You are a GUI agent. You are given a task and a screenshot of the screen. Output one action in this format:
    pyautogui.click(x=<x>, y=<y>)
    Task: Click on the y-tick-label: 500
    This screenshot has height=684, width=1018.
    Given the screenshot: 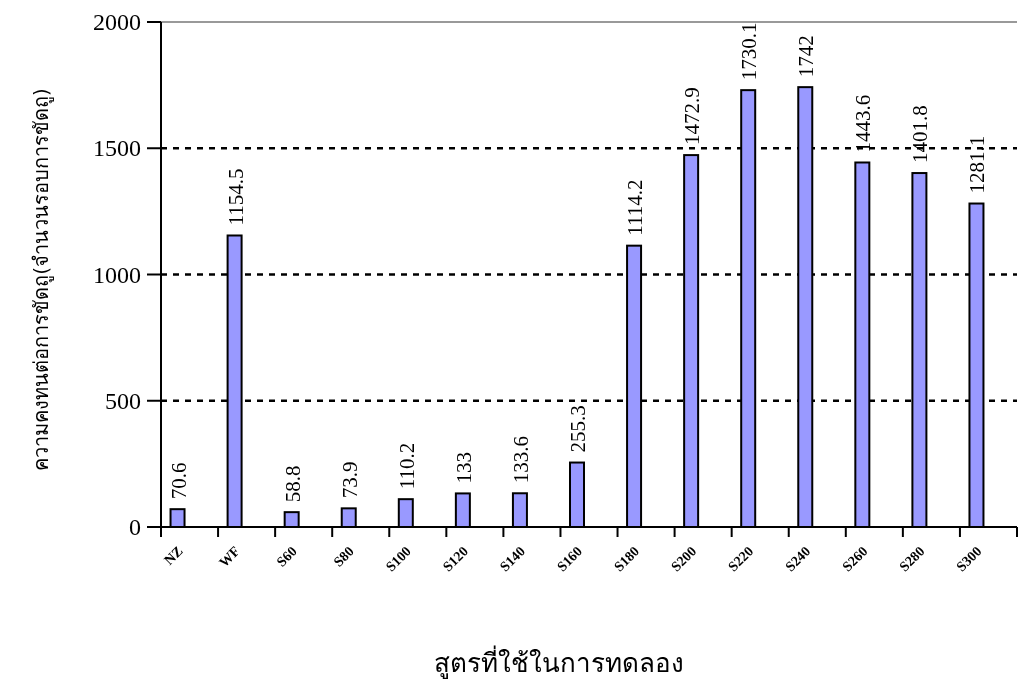 What is the action you would take?
    pyautogui.click(x=123, y=400)
    